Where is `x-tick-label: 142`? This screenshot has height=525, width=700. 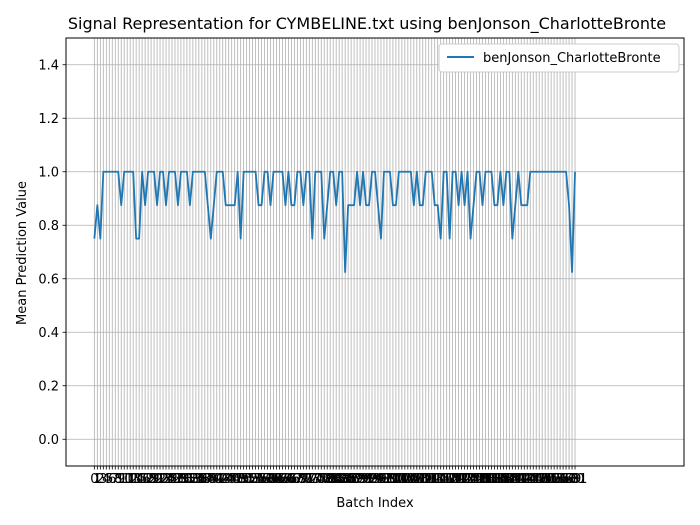
x-tick-label: 142 is located at coordinates (518, 479).